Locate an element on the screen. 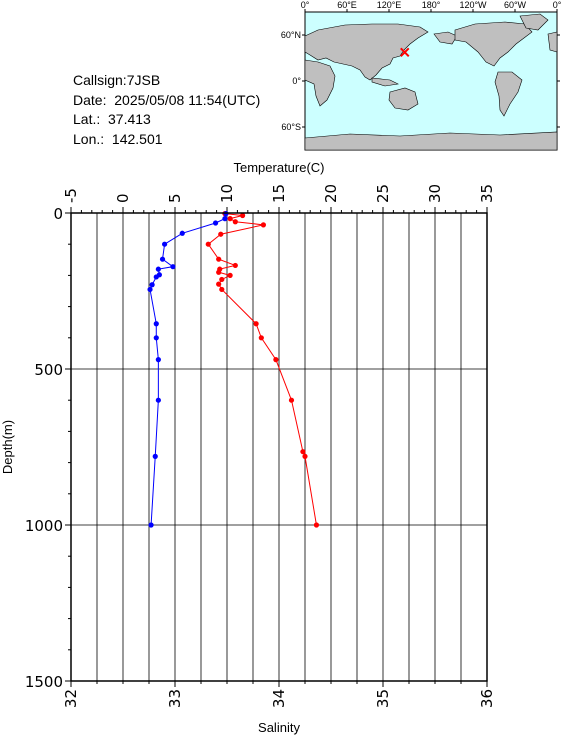  map-lat-label: 0° is located at coordinates (296, 81).